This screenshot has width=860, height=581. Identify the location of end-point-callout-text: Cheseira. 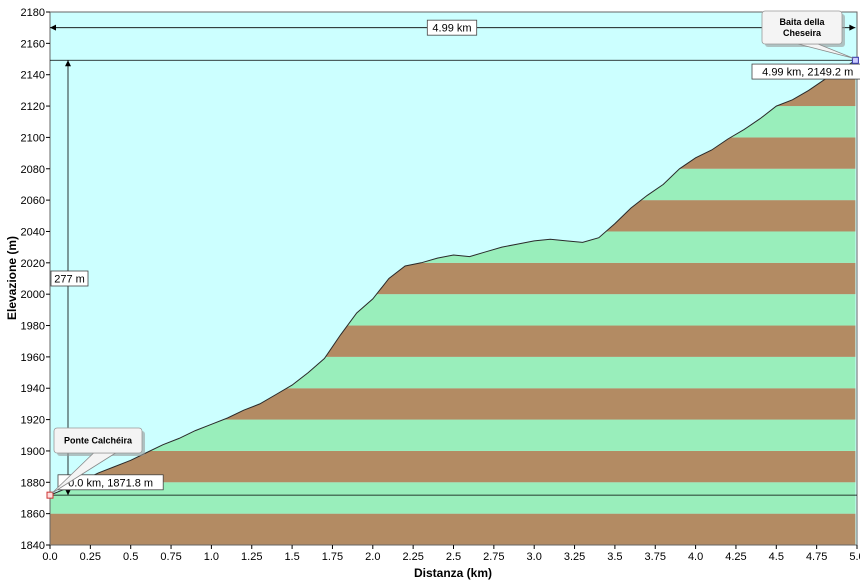
(802, 33).